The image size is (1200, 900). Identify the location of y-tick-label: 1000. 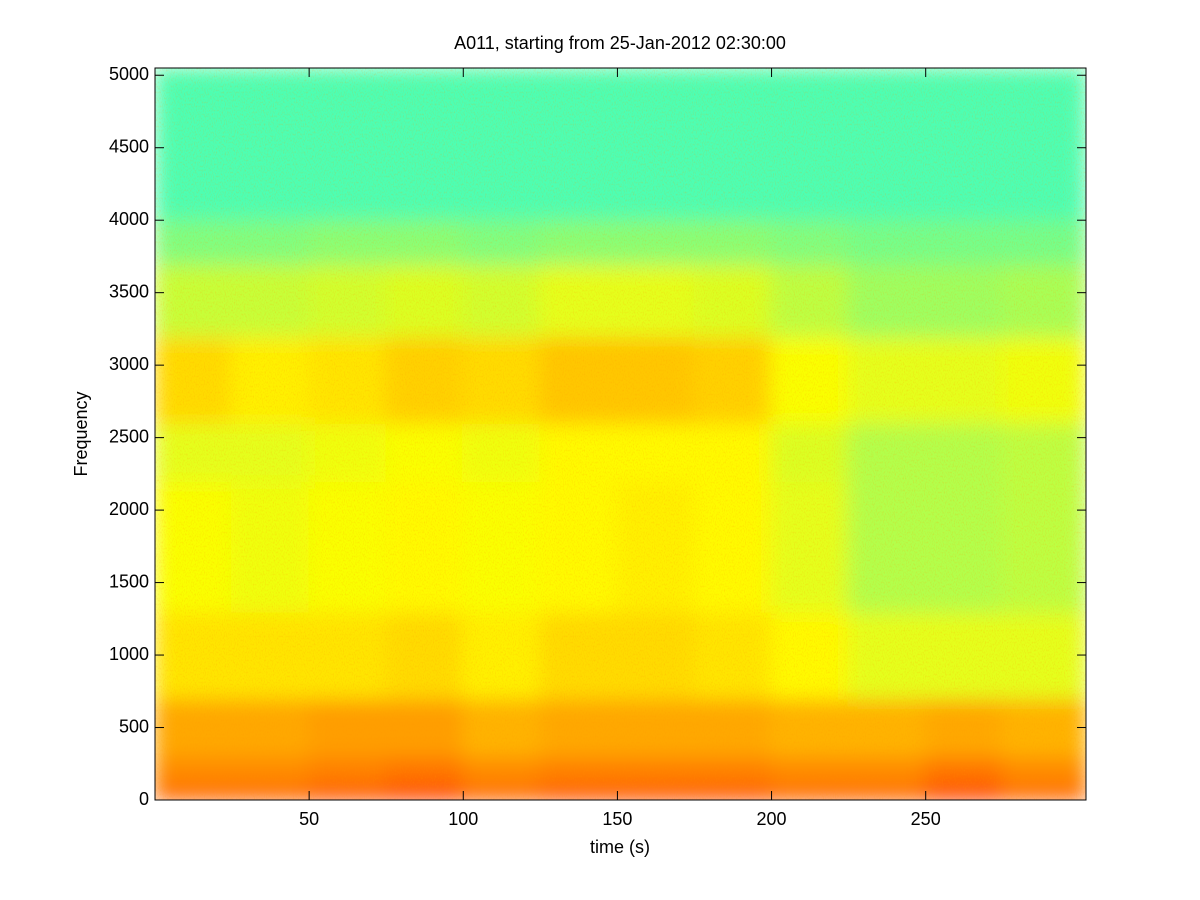
(129, 654).